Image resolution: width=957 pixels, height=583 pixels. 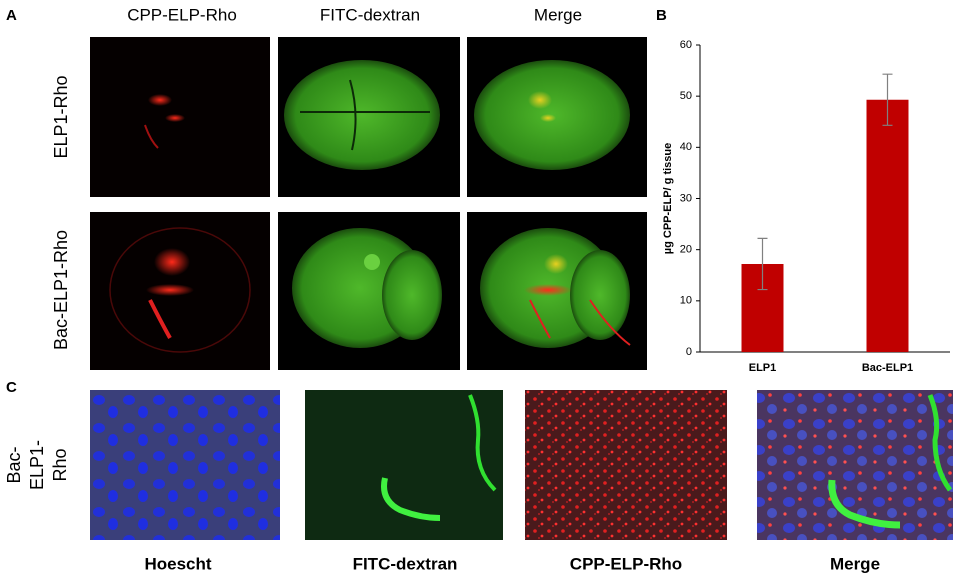 What do you see at coordinates (668, 198) in the screenshot?
I see `y-axis-label: µg CPP-ELP/ g tissue` at bounding box center [668, 198].